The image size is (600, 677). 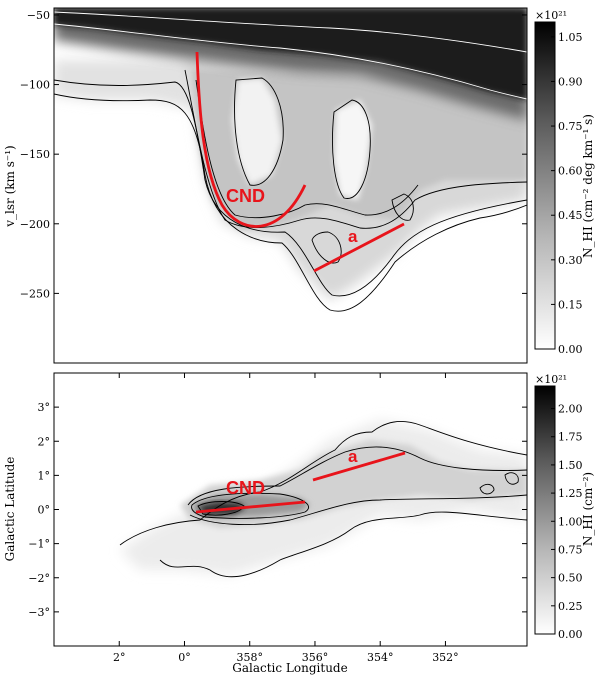 What do you see at coordinates (445, 657) in the screenshot?
I see `bottom-xtick-label: 352°` at bounding box center [445, 657].